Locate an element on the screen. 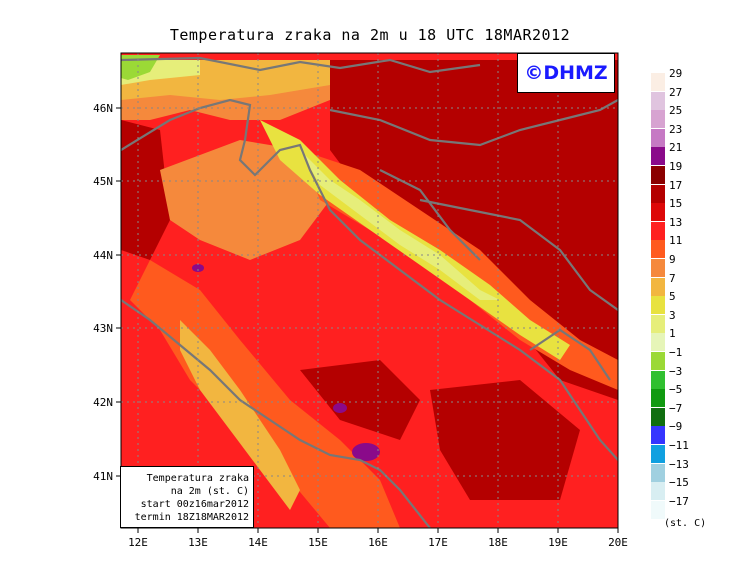 The height and width of the screenshot is (582, 740). lon-tick-label: 14E is located at coordinates (258, 542).